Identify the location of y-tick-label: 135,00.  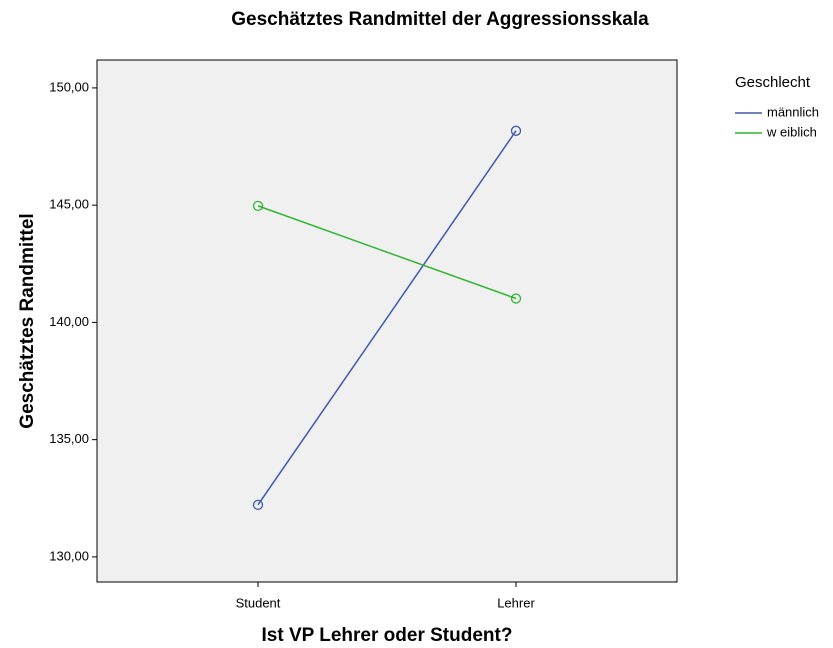
(69, 438).